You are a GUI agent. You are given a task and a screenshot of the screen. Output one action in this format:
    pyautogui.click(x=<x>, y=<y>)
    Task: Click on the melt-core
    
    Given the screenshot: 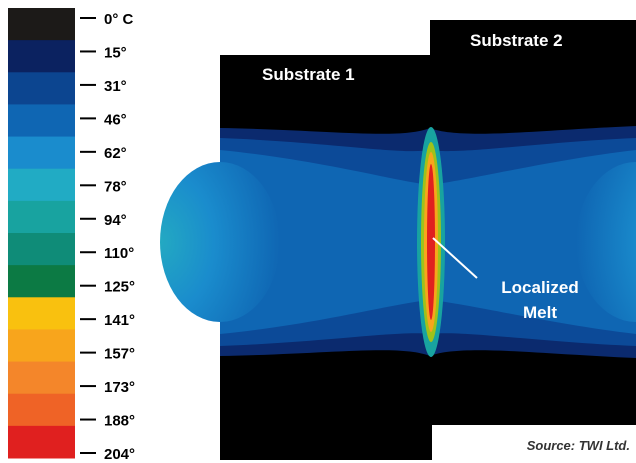 What is the action you would take?
    pyautogui.click(x=431, y=242)
    